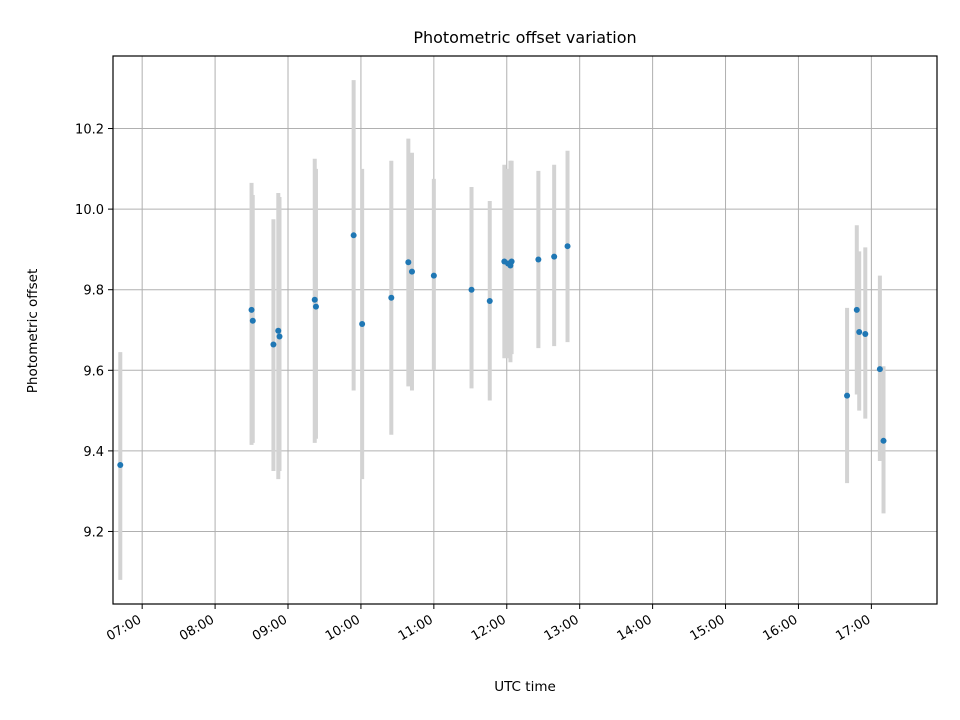 The image size is (960, 720). What do you see at coordinates (94, 331) in the screenshot?
I see `y-axis-ticks: 9.2 9.4 9.6 9.8 10.0 10.2` at bounding box center [94, 331].